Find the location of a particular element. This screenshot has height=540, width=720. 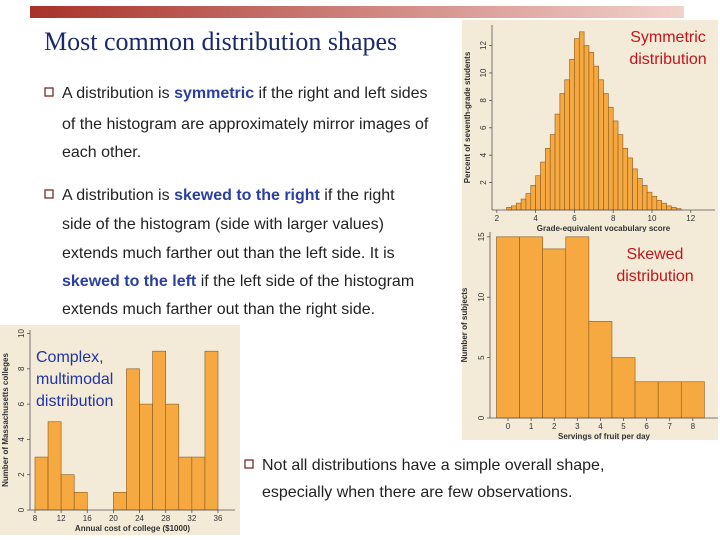

top-bar is located at coordinates (357, 12).